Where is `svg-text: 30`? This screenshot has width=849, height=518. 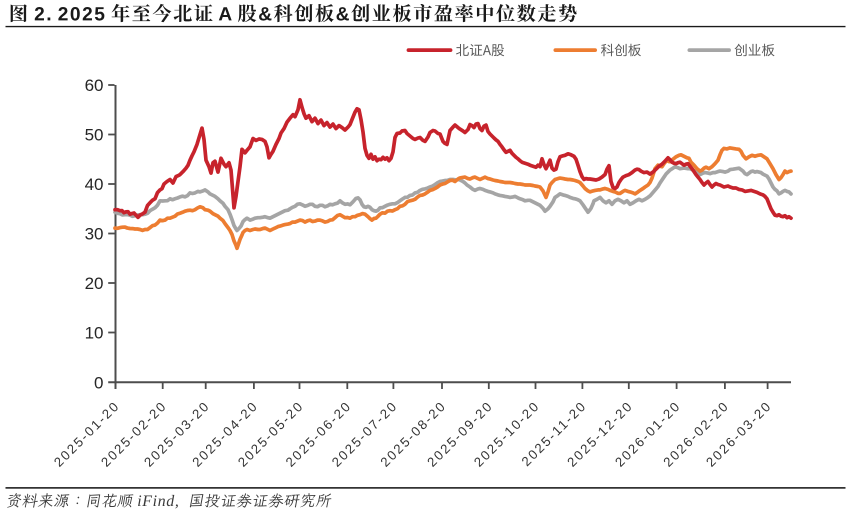 svg-text: 30 is located at coordinates (94, 234).